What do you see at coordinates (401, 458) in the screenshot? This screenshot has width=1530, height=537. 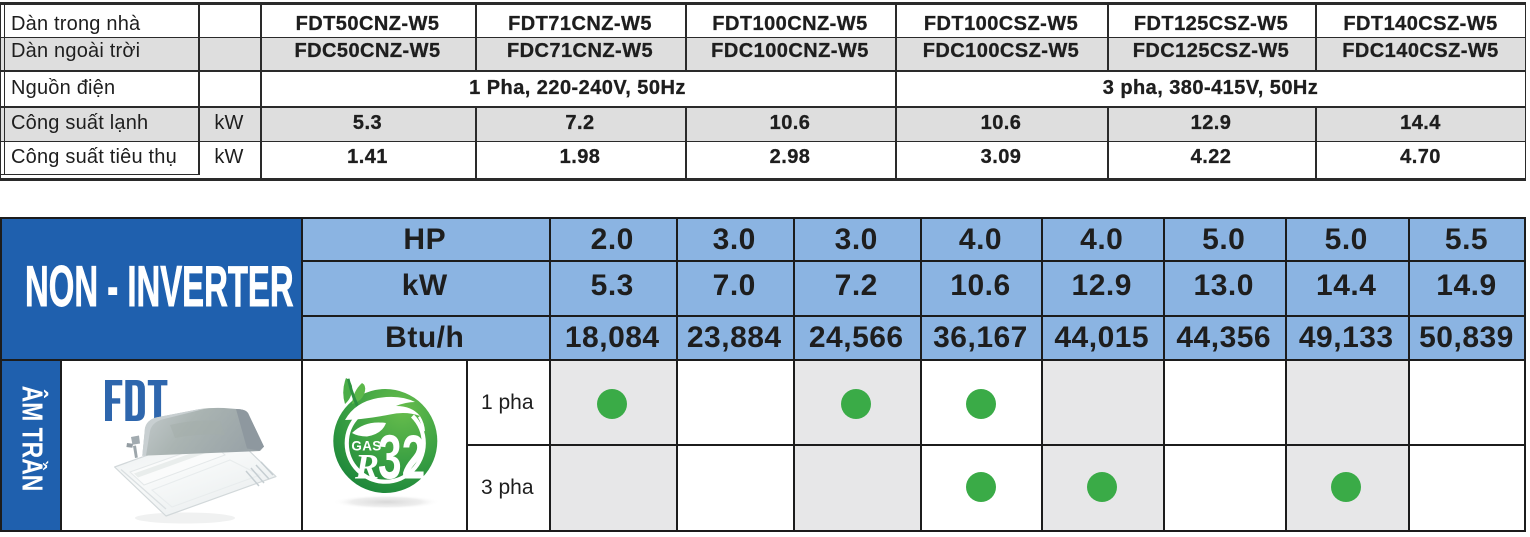 I see `svg-text: 32` at bounding box center [401, 458].